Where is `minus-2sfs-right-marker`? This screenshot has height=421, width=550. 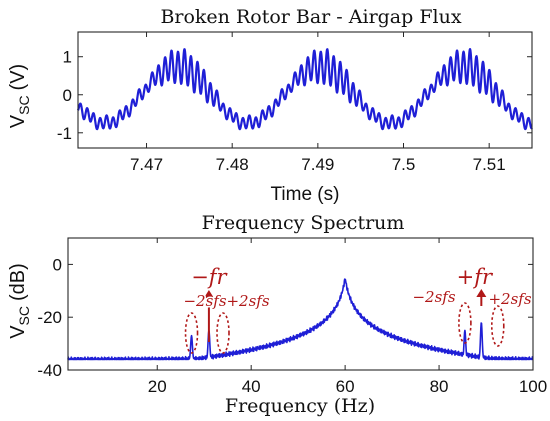
minus-2sfs-right-marker is located at coordinates (465, 323).